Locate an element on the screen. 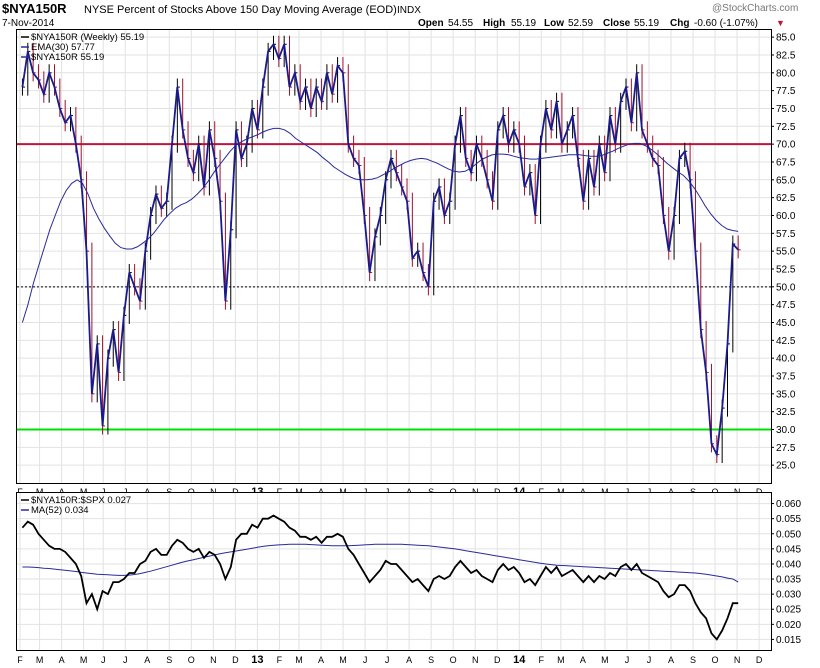 This screenshot has width=820, height=668. price-y-tick-label: 62.5 is located at coordinates (786, 198).